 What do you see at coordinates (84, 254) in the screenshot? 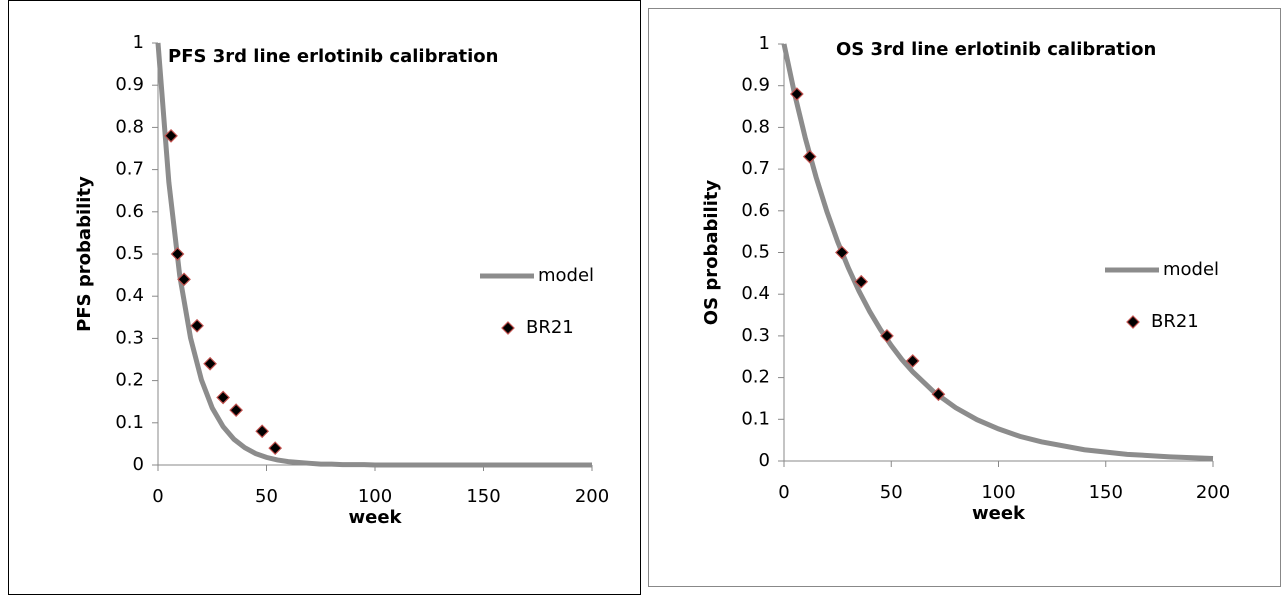
I see `y-axis-label: PFS probability` at bounding box center [84, 254].